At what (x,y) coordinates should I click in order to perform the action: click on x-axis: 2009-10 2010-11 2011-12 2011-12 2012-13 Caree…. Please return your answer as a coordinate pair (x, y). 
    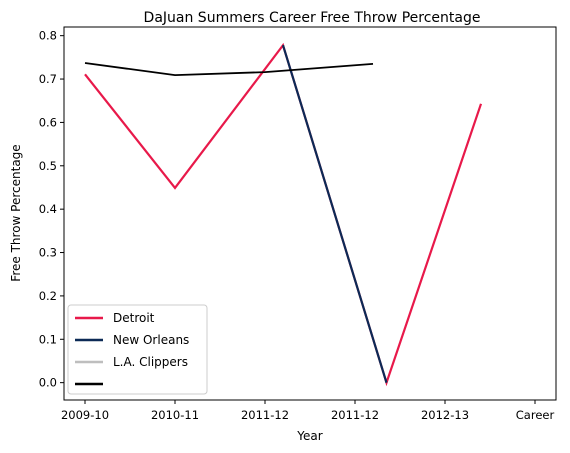
    Looking at the image, I should click on (308, 411).